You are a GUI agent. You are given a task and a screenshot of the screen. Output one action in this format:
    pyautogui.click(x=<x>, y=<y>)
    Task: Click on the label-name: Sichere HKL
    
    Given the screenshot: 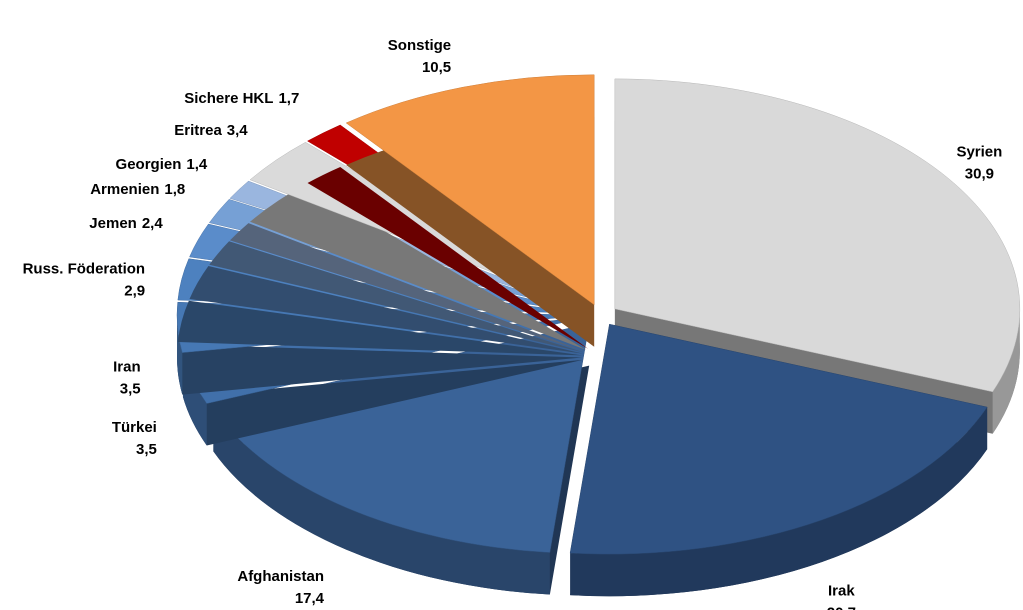 What is the action you would take?
    pyautogui.click(x=228, y=98)
    